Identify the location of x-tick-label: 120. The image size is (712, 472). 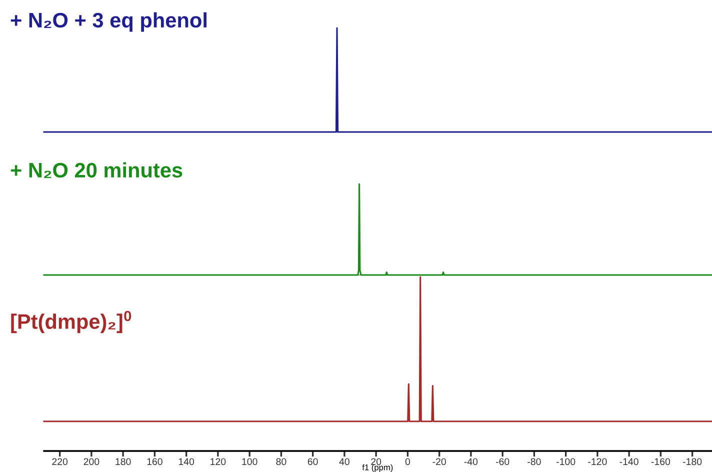
(218, 462).